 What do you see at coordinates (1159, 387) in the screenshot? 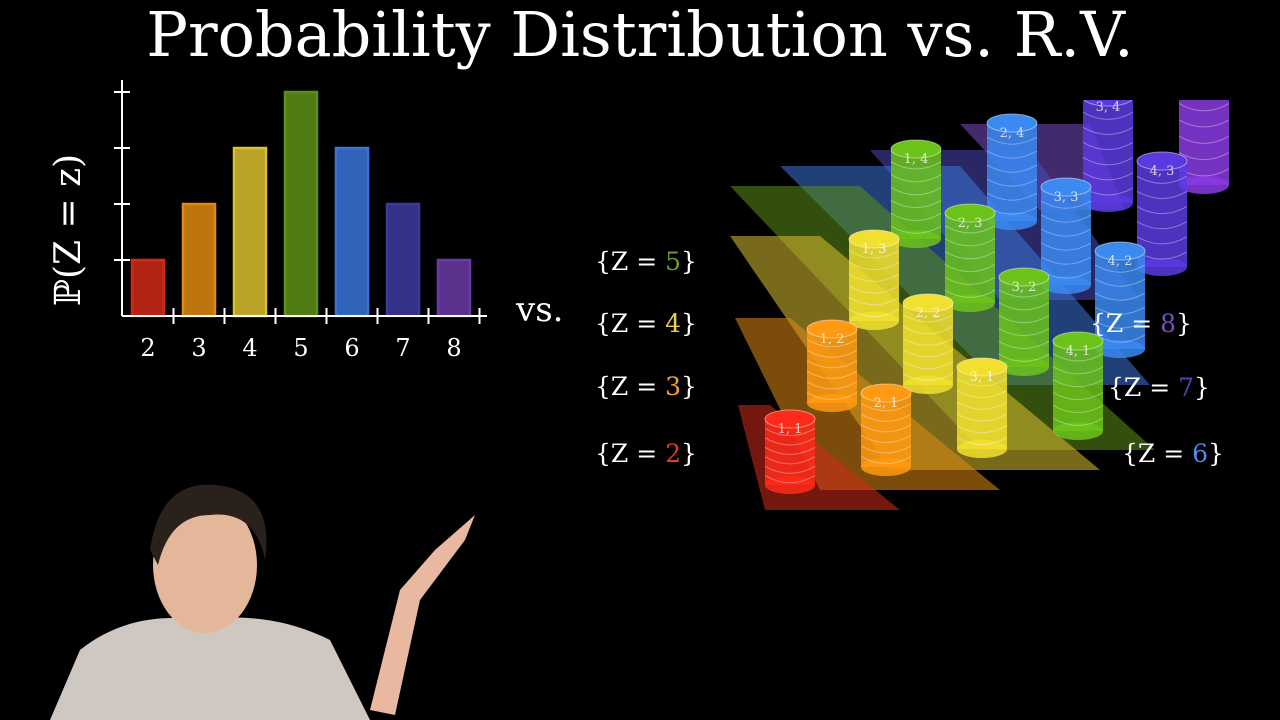
I see `event-label-z-7: {Z = 7}` at bounding box center [1159, 387].